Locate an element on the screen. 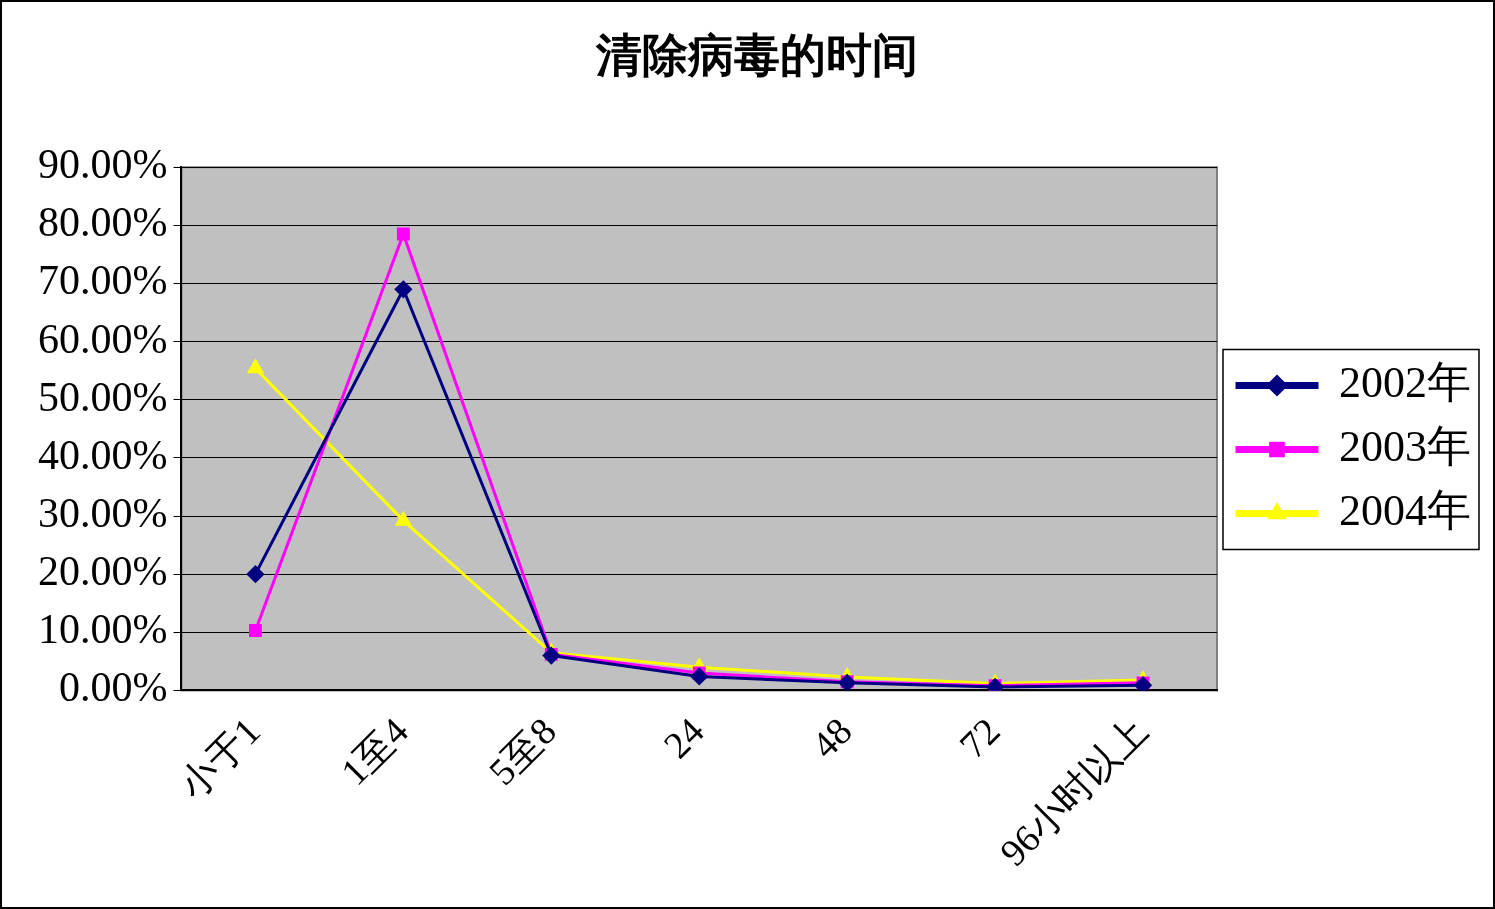  y-tick-label: 70.00% is located at coordinates (102, 280).